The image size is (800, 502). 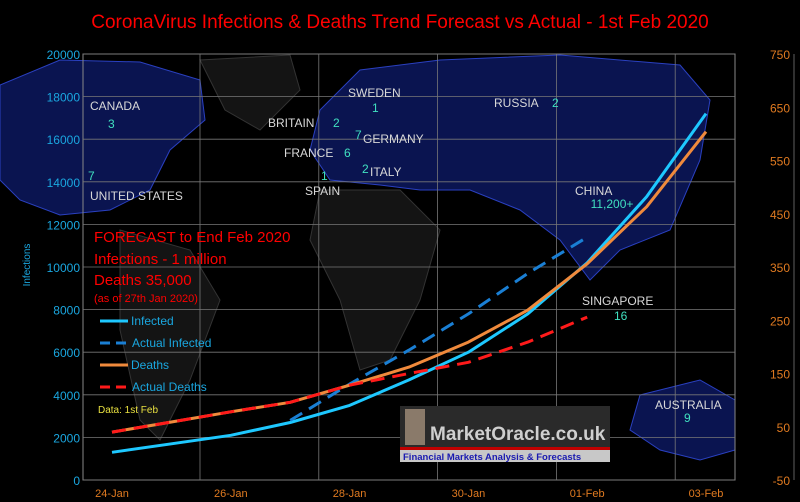 What do you see at coordinates (780, 375) in the screenshot?
I see `y2-tick-label: 150` at bounding box center [780, 375].